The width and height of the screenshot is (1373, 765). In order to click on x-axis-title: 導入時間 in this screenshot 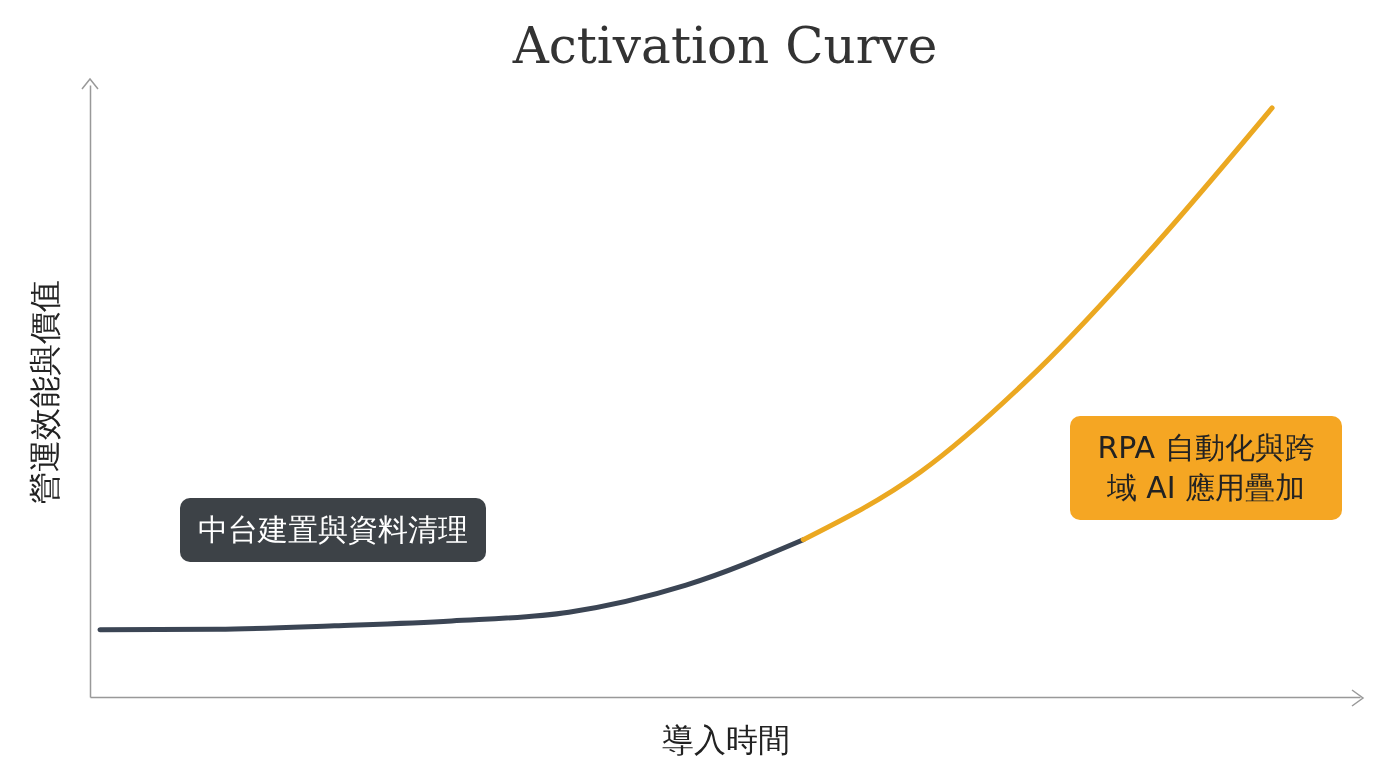, I will do `click(725, 739)`.